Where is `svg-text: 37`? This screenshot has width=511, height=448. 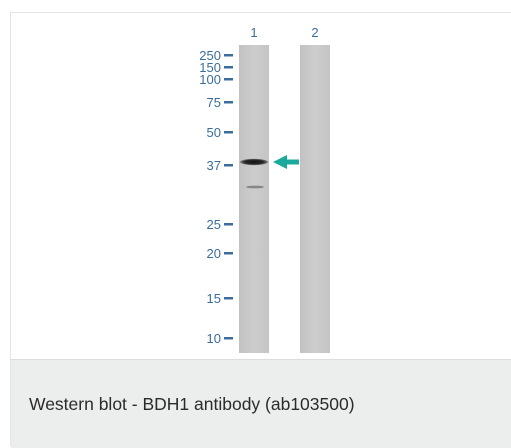
svg-text: 37 is located at coordinates (214, 165).